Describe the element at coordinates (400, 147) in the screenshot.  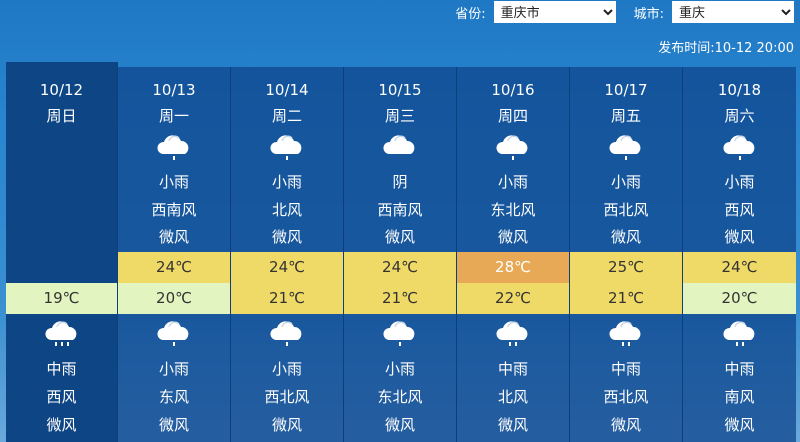
I see `overcast-icon` at that location.